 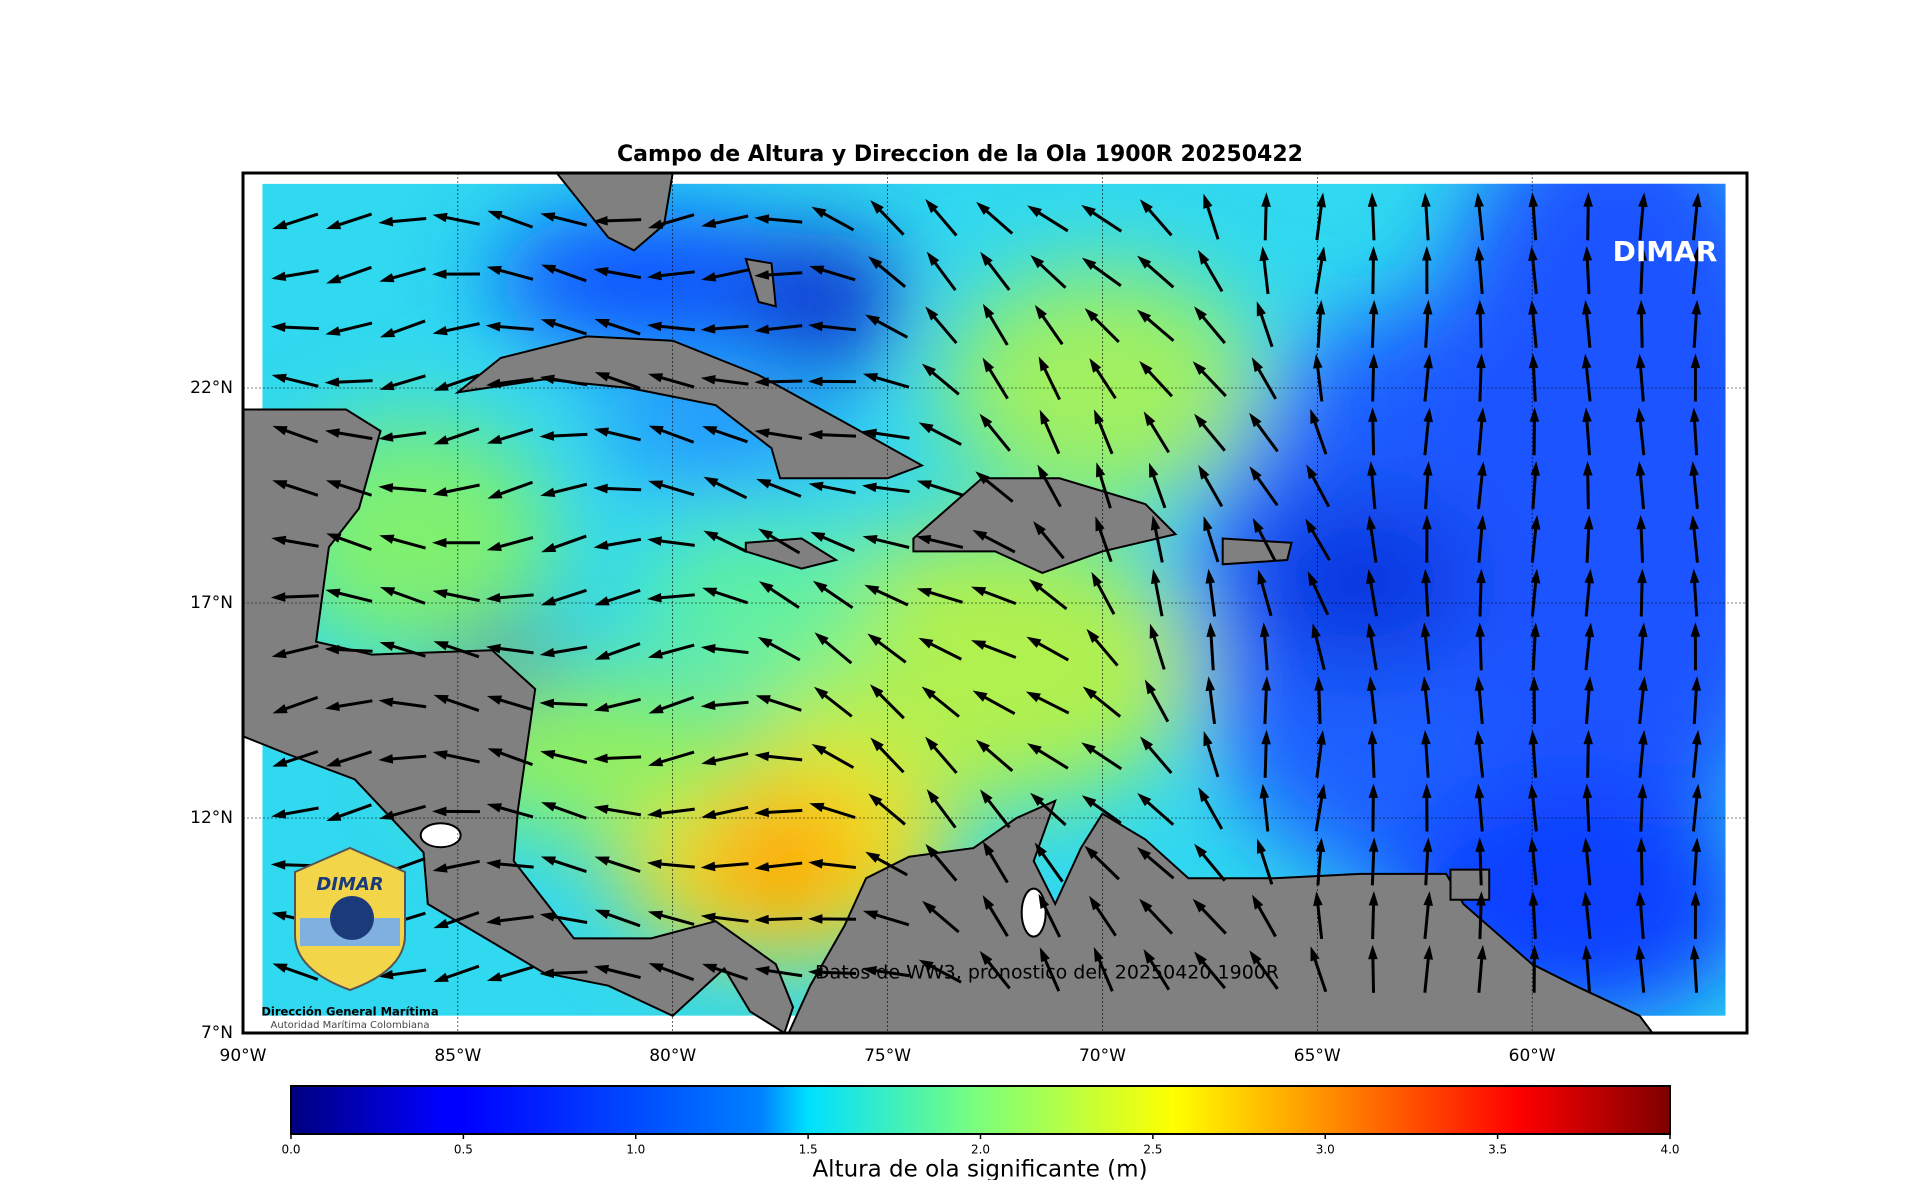 What do you see at coordinates (1152, 1150) in the screenshot?
I see `colorbar-tick-label: 2.5` at bounding box center [1152, 1150].